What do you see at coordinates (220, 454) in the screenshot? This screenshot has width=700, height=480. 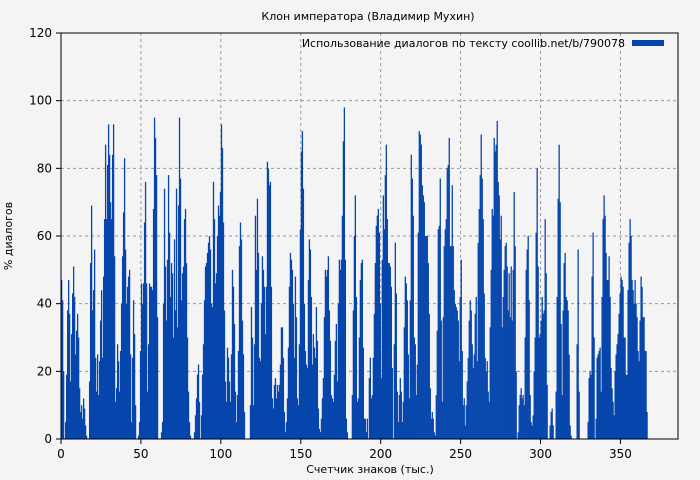 I see `x-tick-label: 100` at bounding box center [220, 454].